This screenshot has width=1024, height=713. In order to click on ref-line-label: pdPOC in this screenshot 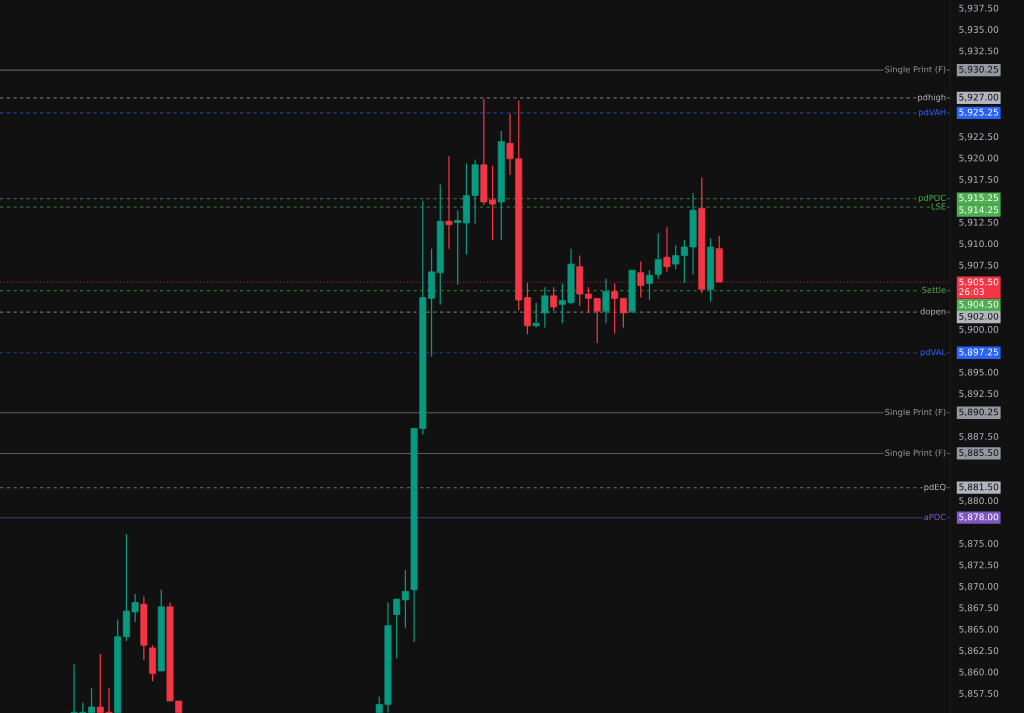, I will do `click(932, 198)`.